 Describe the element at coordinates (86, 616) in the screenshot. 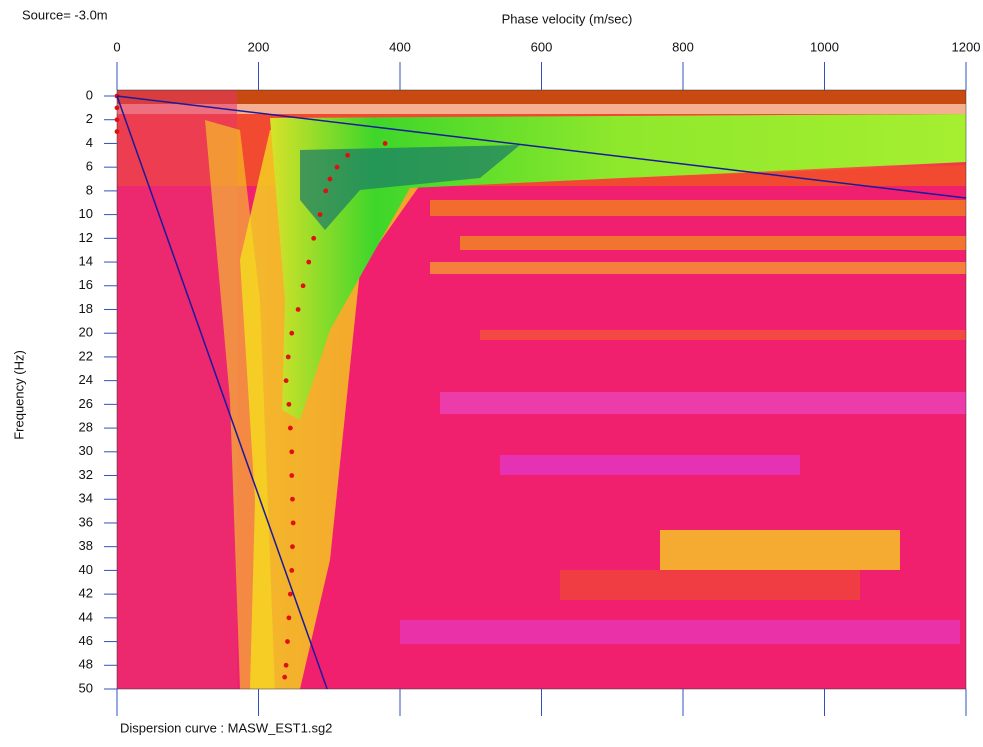

I see `y-tick-label: 44` at that location.